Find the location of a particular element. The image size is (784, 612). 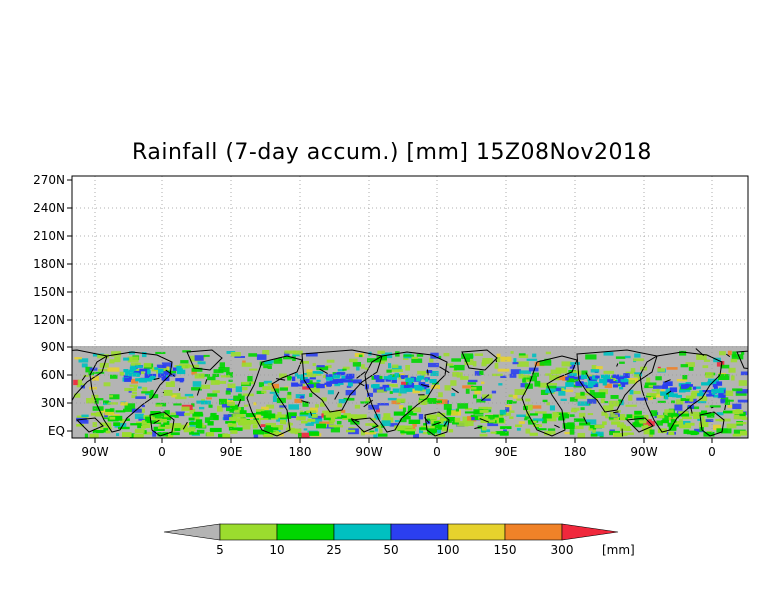

lat-tick-label: 210N is located at coordinates (49, 236).